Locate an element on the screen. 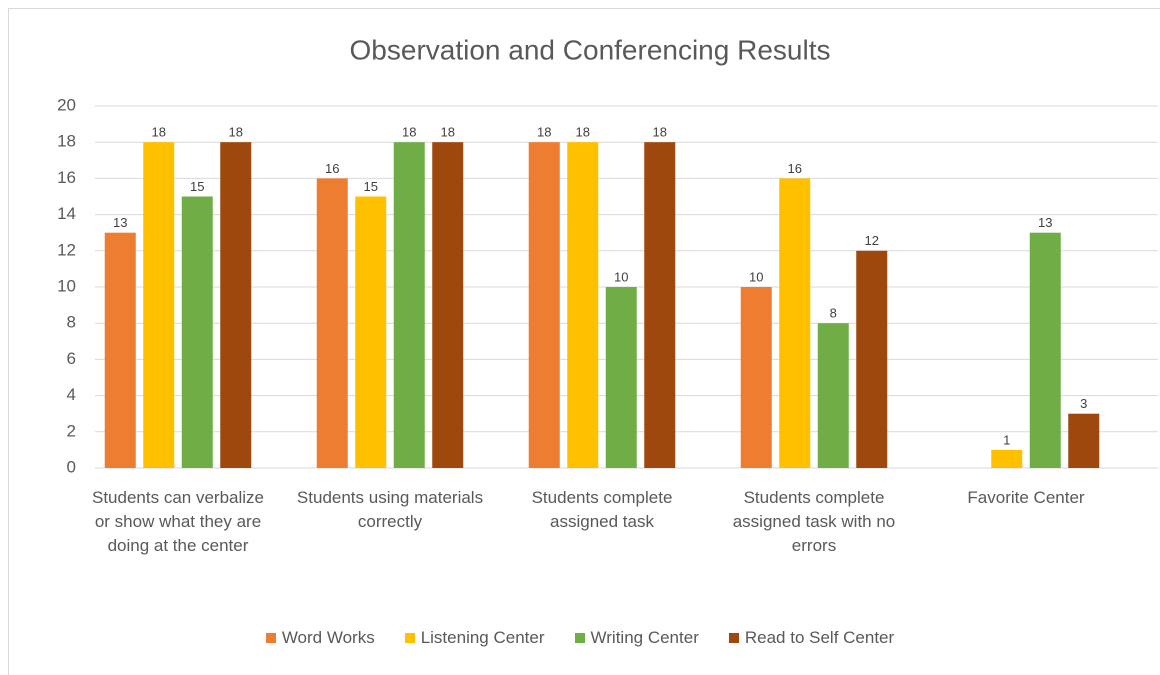 The image size is (1160, 675). y-tick-label: 18 is located at coordinates (66, 141).